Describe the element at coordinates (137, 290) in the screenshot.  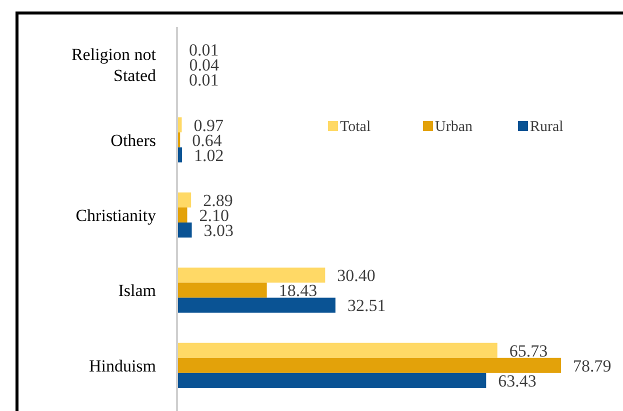
I see `y-tick-label: Islam` at that location.